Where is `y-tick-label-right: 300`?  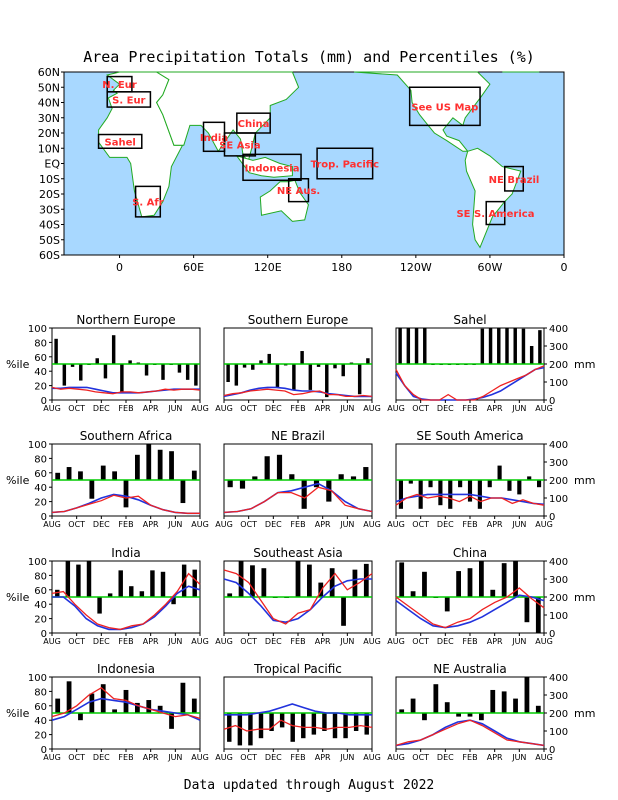
y-tick-label-right: 300 is located at coordinates (558, 580).